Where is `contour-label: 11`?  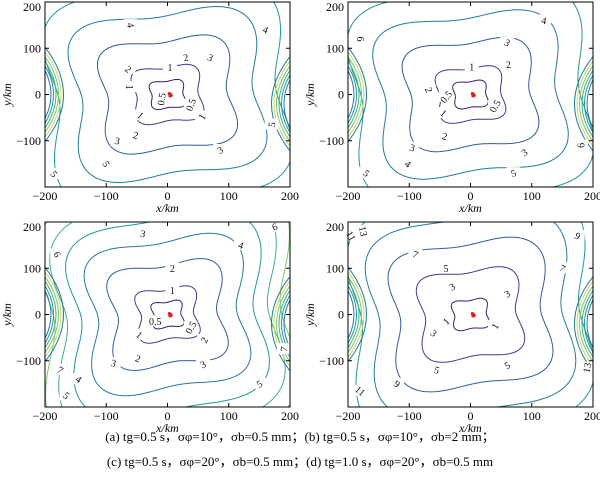 contour-label: 11 is located at coordinates (350, 236).